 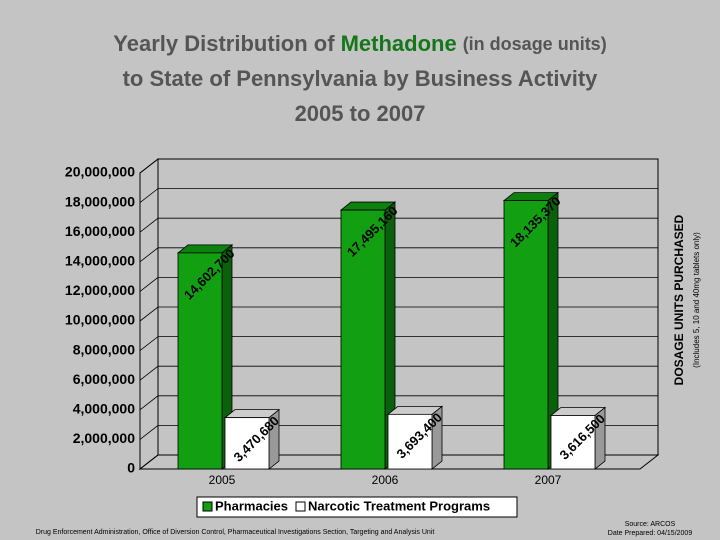 What do you see at coordinates (548, 480) in the screenshot?
I see `x-tick-label: 2007` at bounding box center [548, 480].